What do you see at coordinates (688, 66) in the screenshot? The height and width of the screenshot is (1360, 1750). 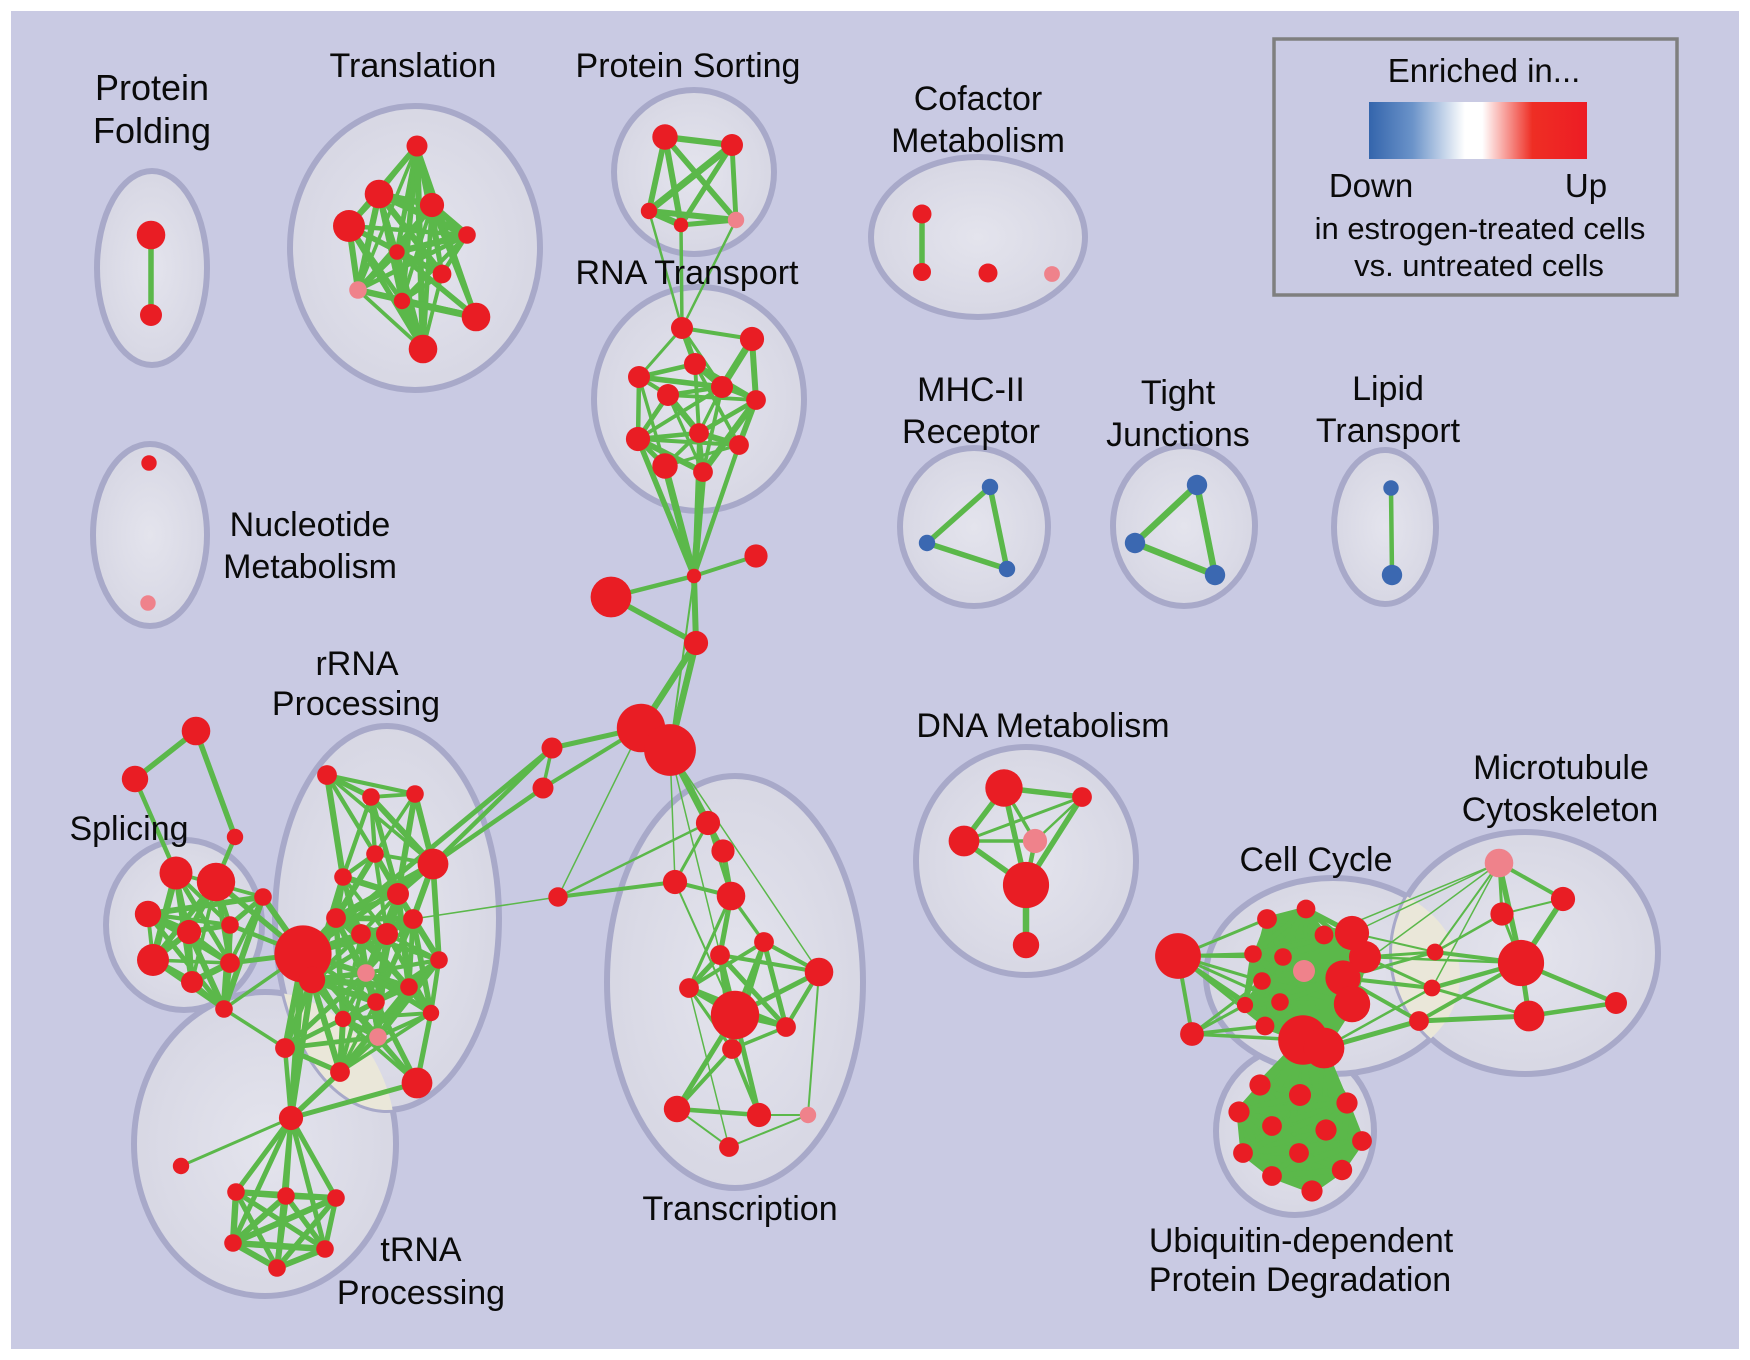 I see `svg-text: Protein Sorting` at bounding box center [688, 66].